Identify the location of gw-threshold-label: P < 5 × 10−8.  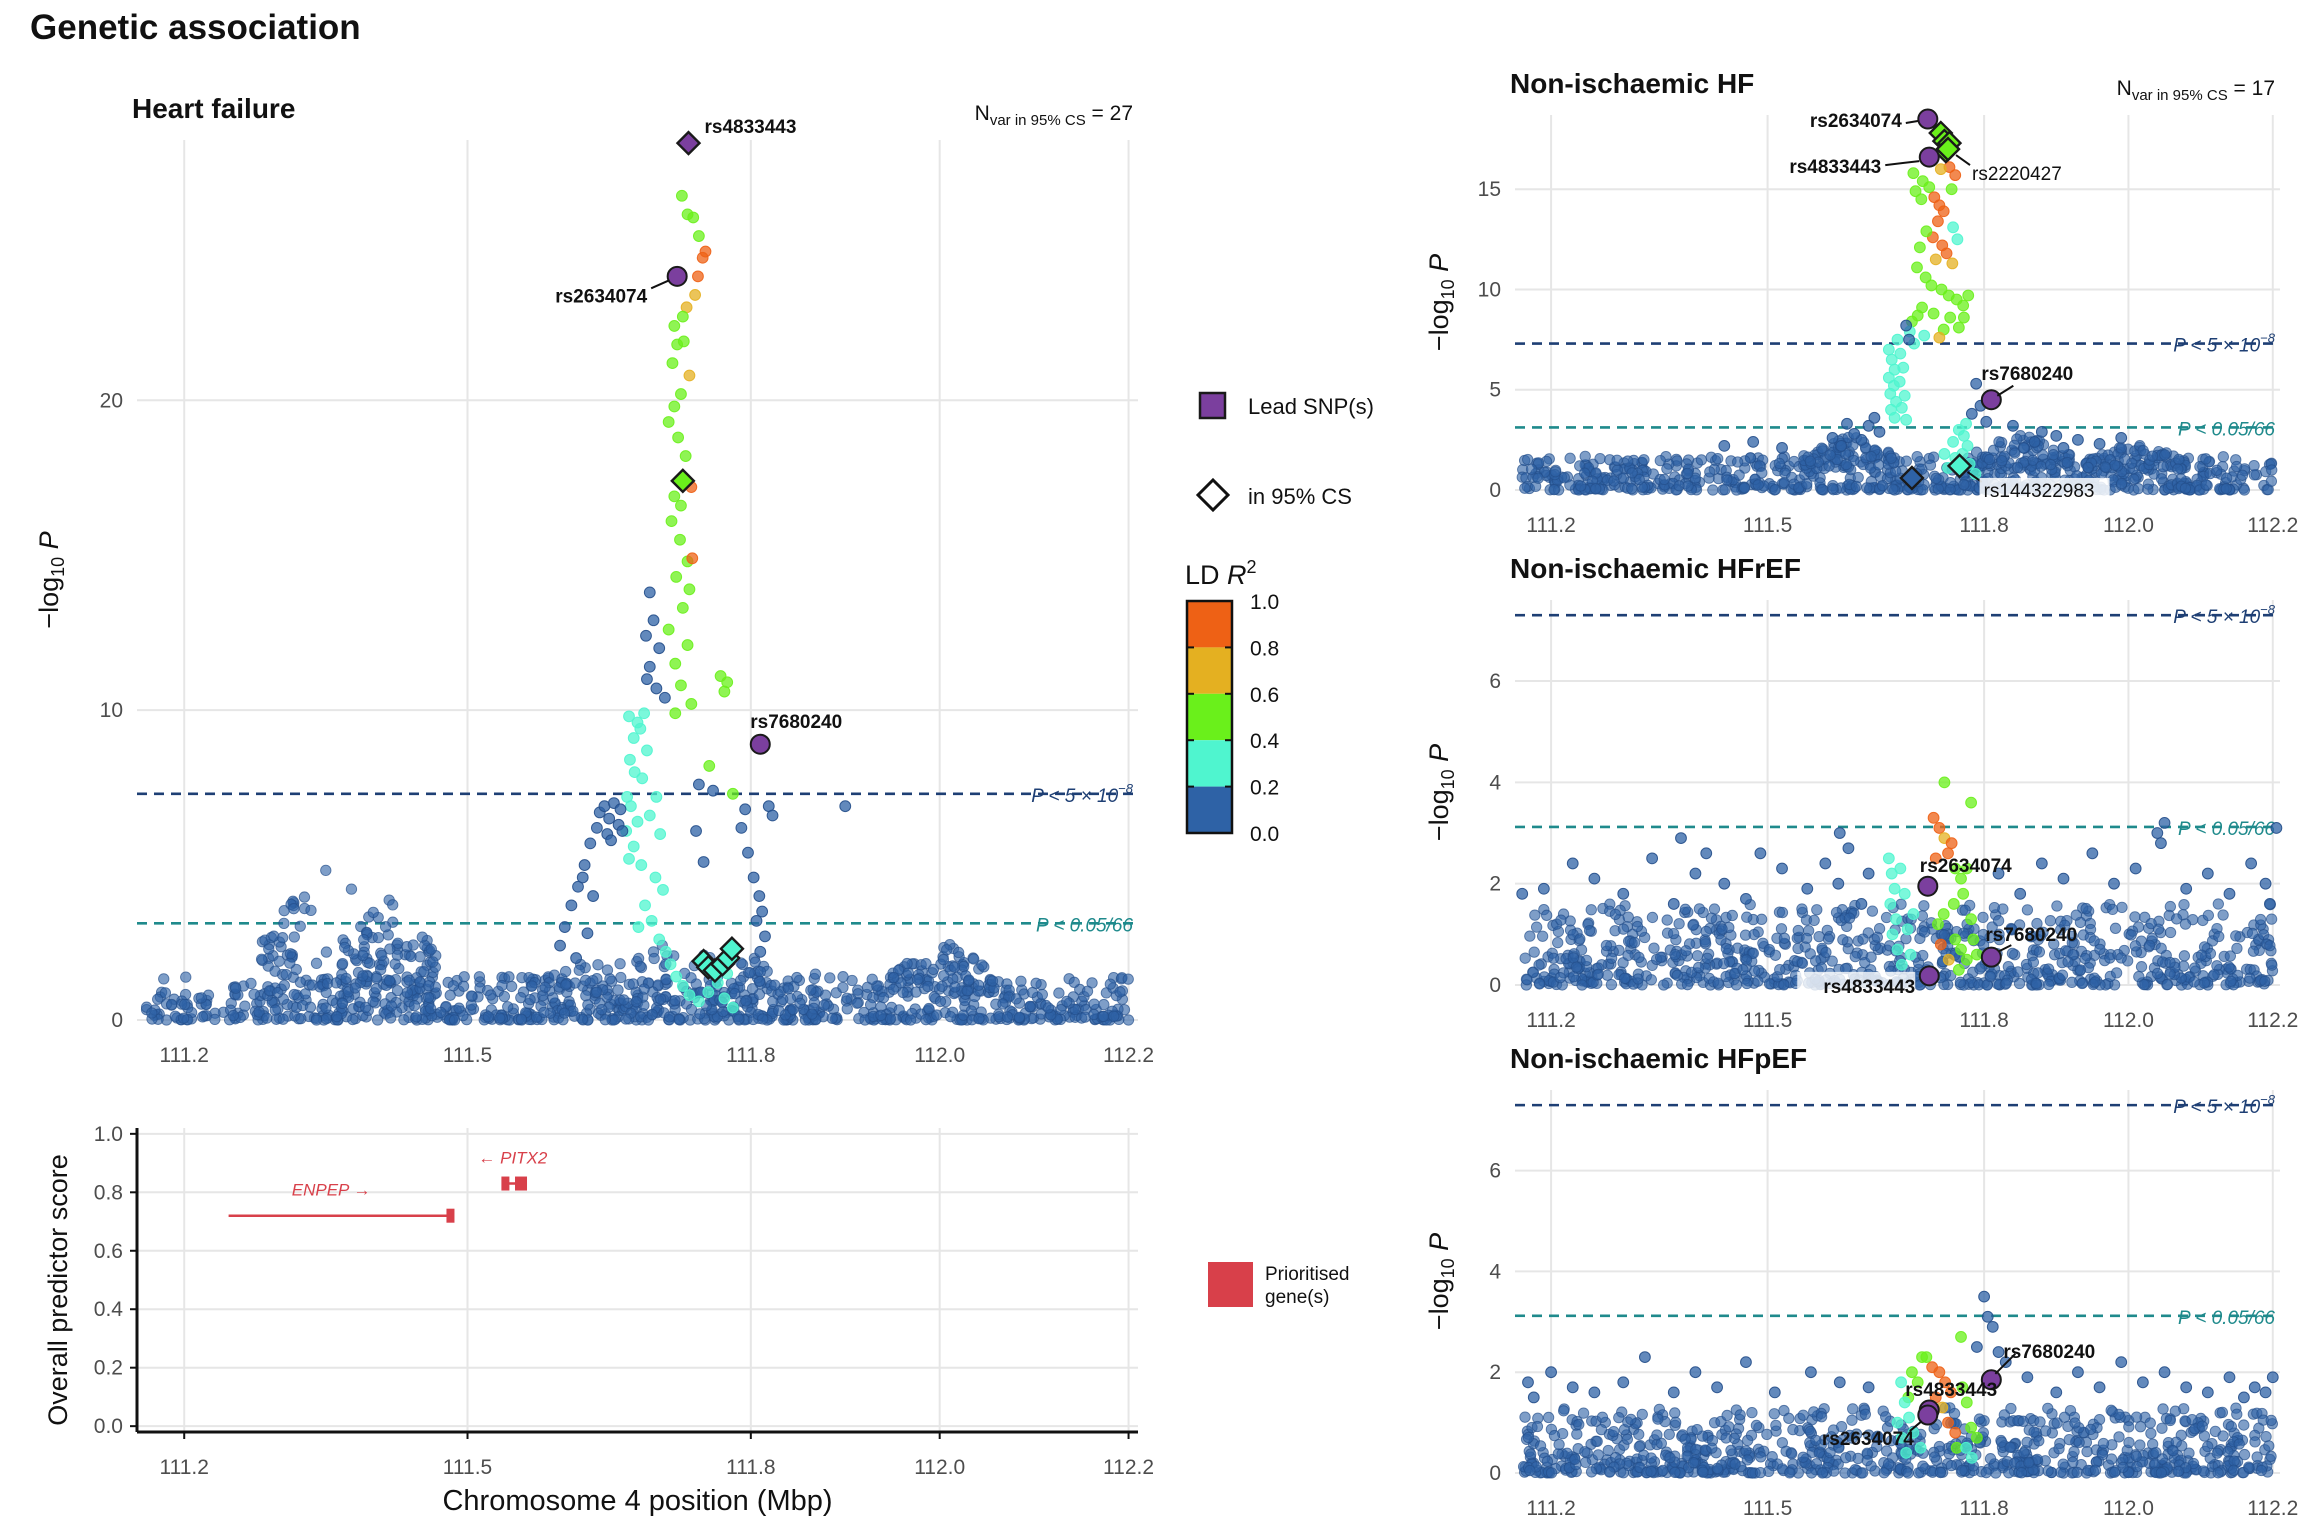
(2224, 615).